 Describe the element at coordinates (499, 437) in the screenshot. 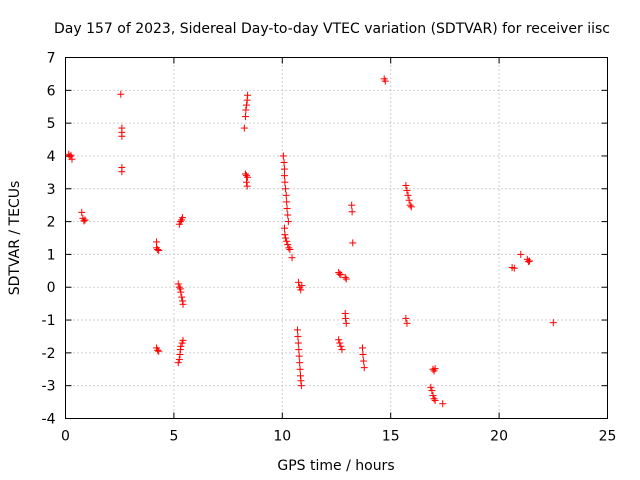

I see `x-tick-label: 20` at that location.